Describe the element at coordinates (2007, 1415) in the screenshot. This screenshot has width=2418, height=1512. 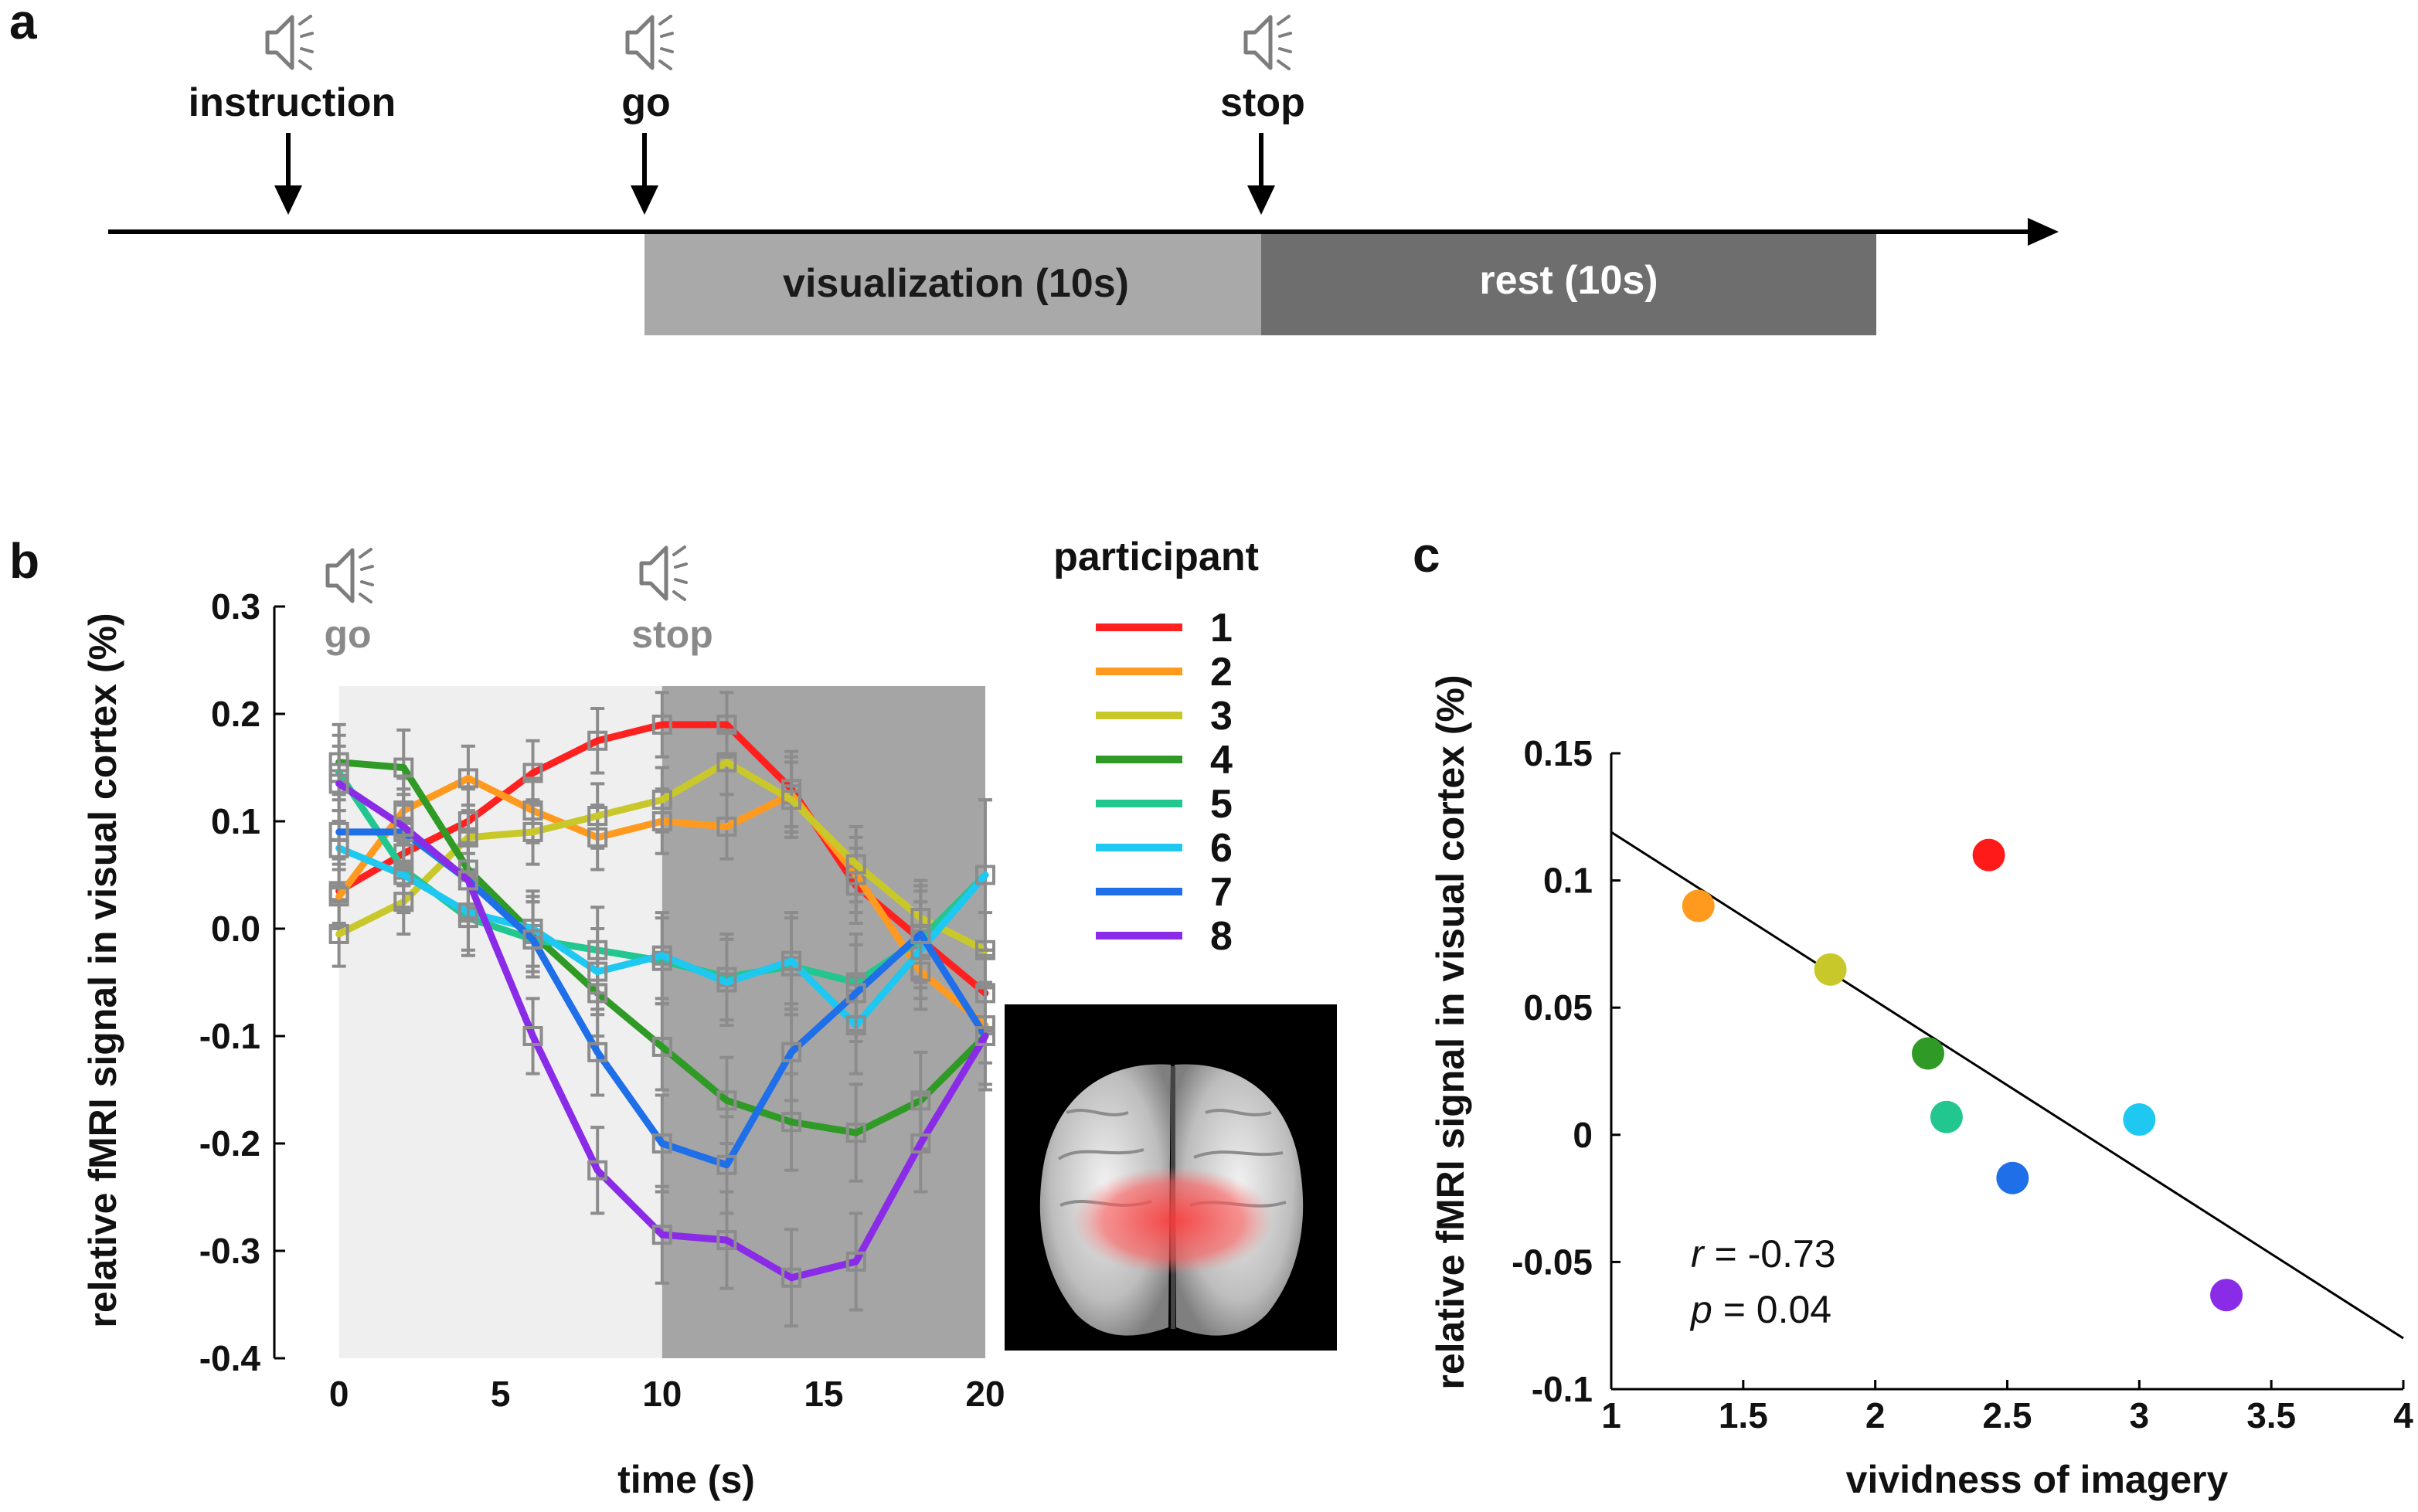
I see `plot-c-x-tick-label: 2.5` at that location.